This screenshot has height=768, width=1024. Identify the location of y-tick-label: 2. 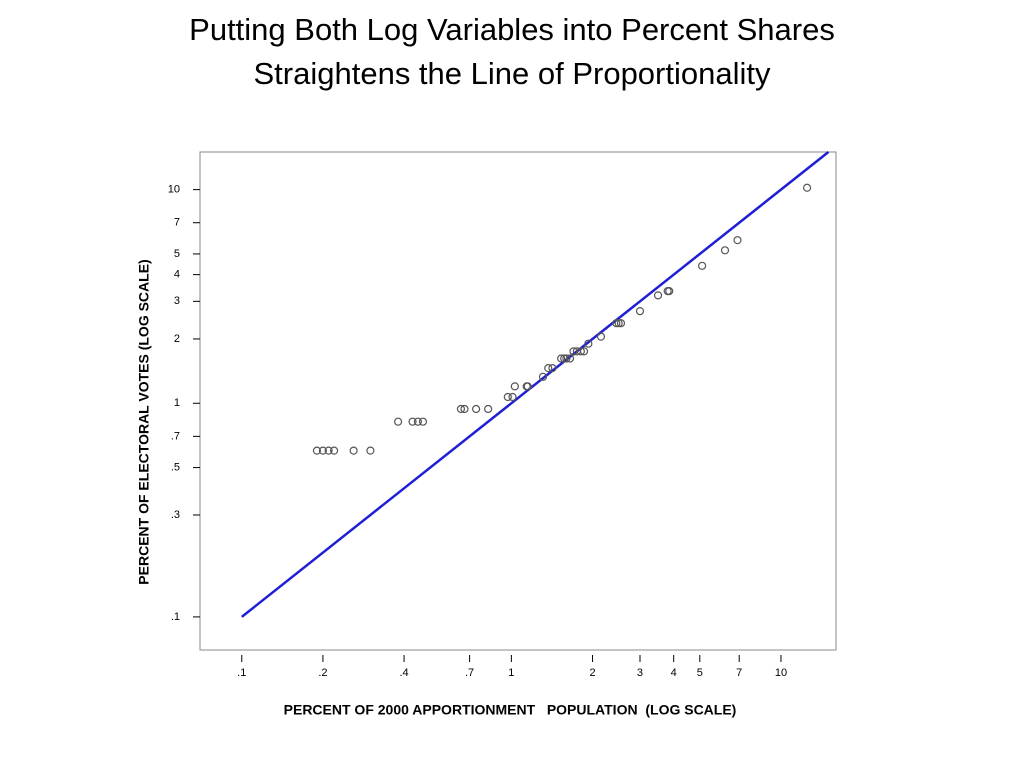
(177, 339).